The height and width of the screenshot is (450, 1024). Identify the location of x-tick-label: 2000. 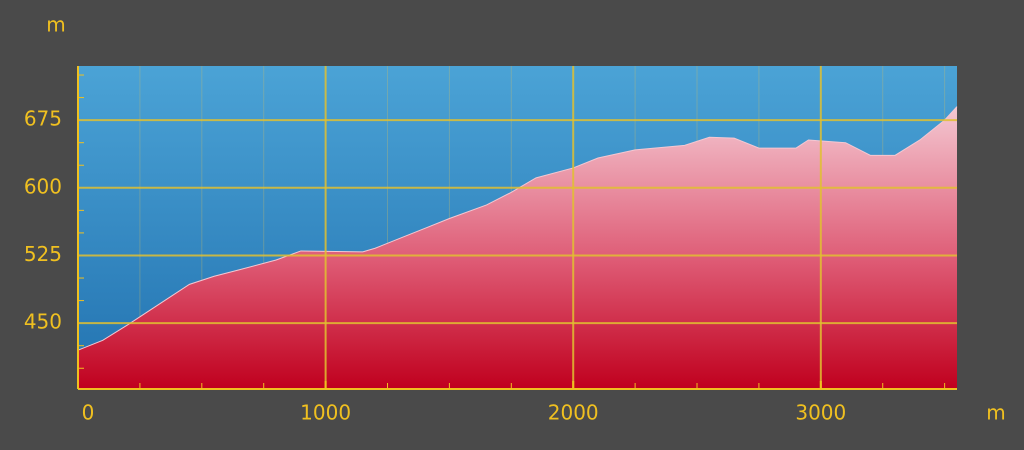
(573, 413).